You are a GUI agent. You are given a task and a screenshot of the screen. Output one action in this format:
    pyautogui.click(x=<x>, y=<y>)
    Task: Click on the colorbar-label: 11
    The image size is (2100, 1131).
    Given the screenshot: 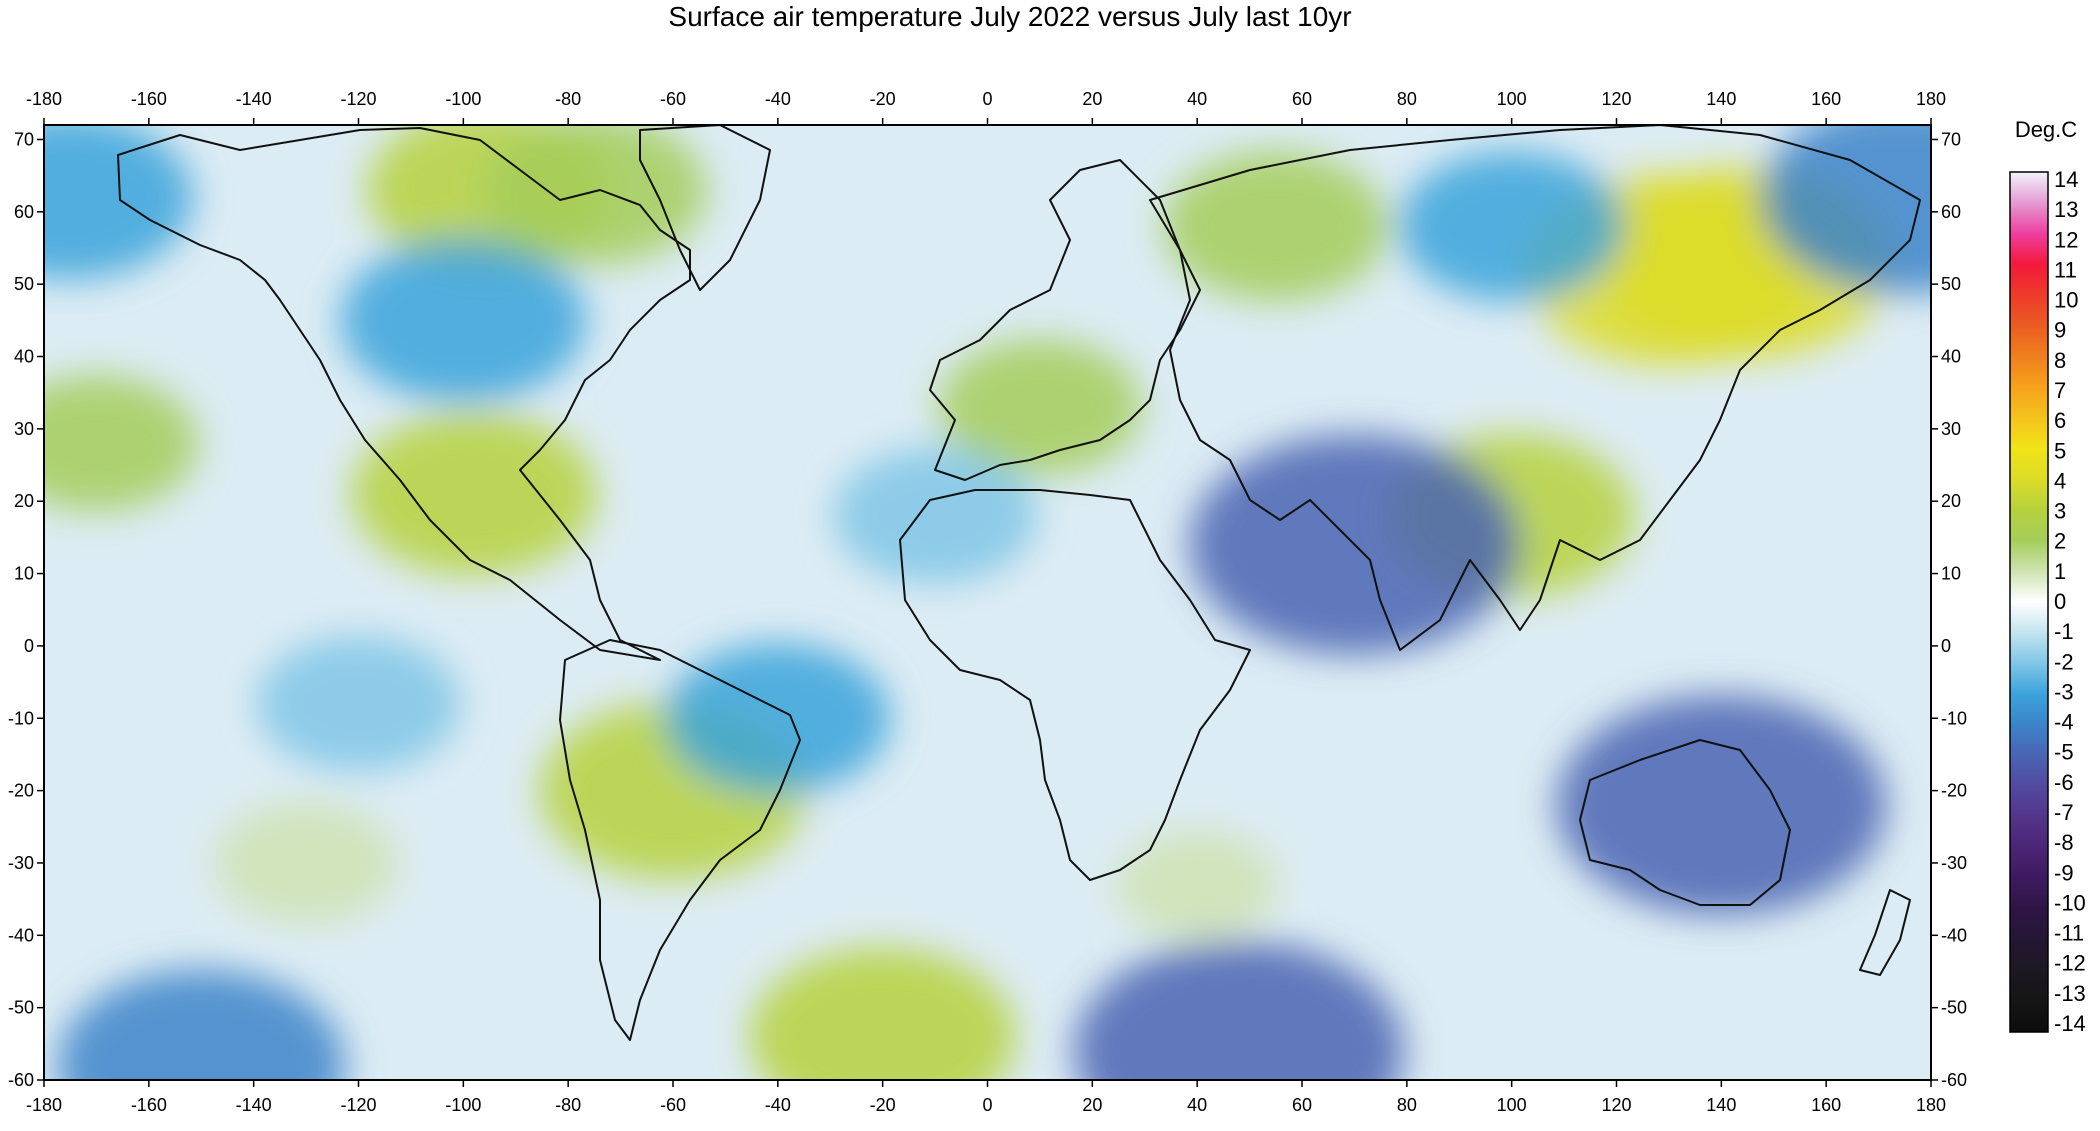 What is the action you would take?
    pyautogui.click(x=2065, y=269)
    